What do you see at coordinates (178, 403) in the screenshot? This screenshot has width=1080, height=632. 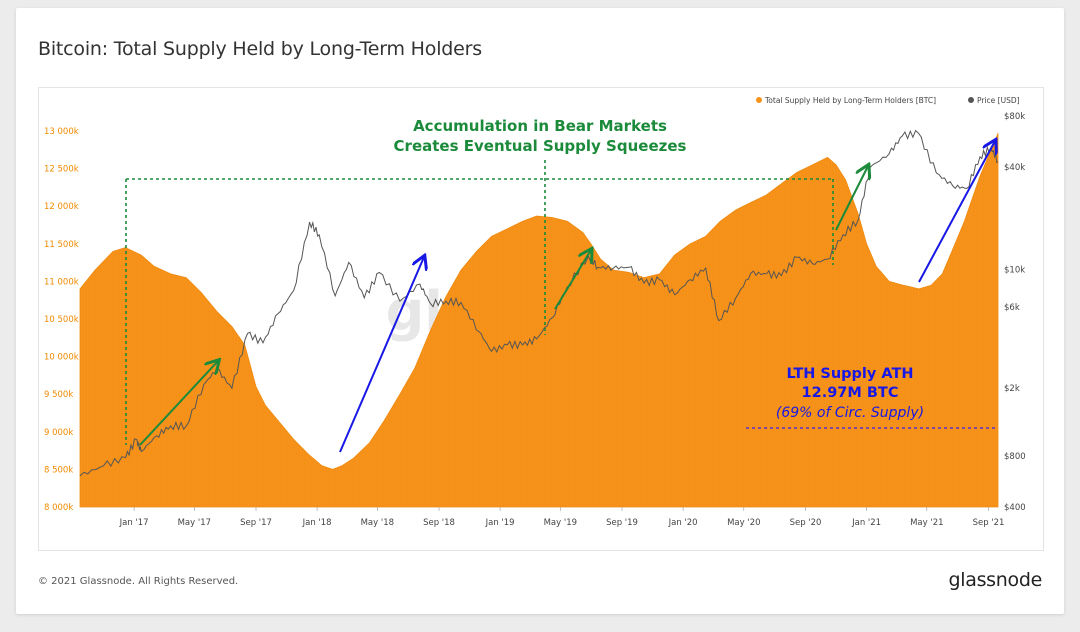 I see `green-arrow-2017` at bounding box center [178, 403].